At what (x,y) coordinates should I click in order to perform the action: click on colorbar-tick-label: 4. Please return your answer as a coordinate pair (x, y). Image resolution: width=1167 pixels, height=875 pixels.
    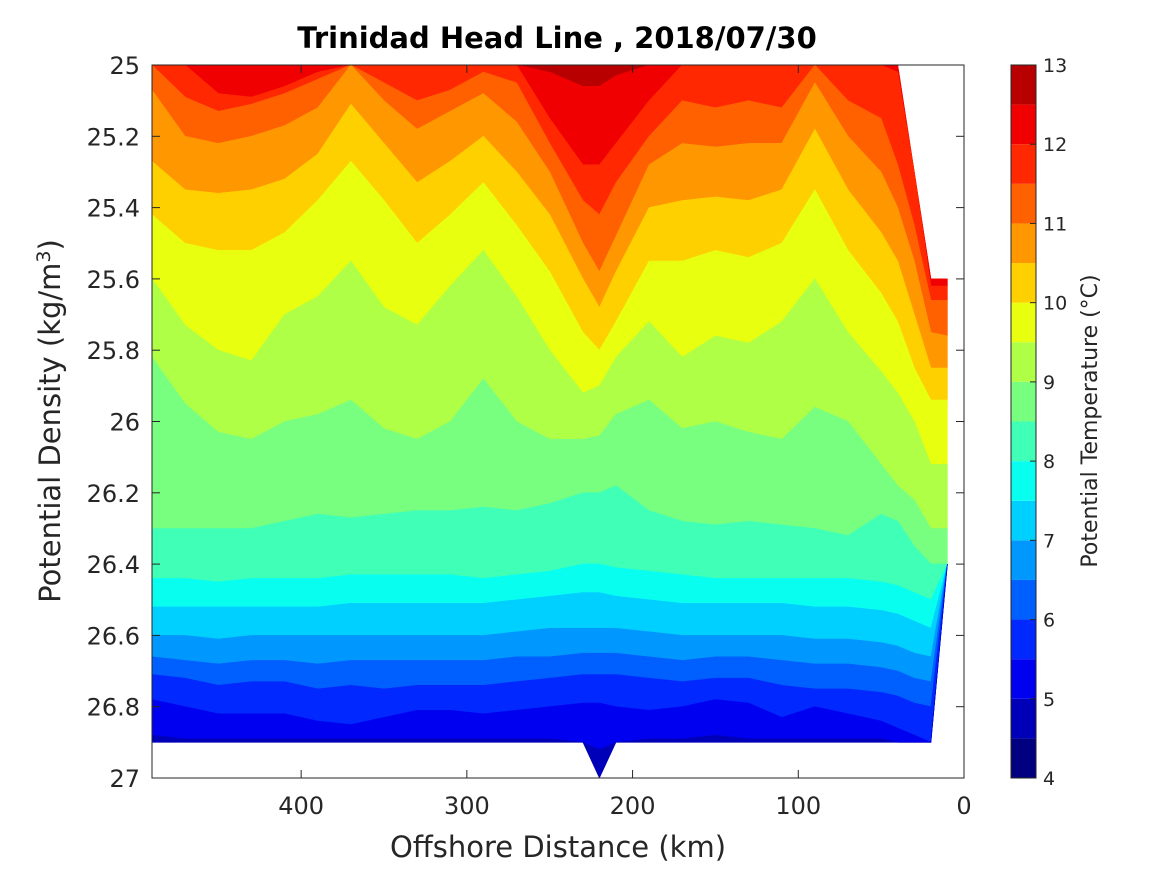
    Looking at the image, I should click on (1049, 779).